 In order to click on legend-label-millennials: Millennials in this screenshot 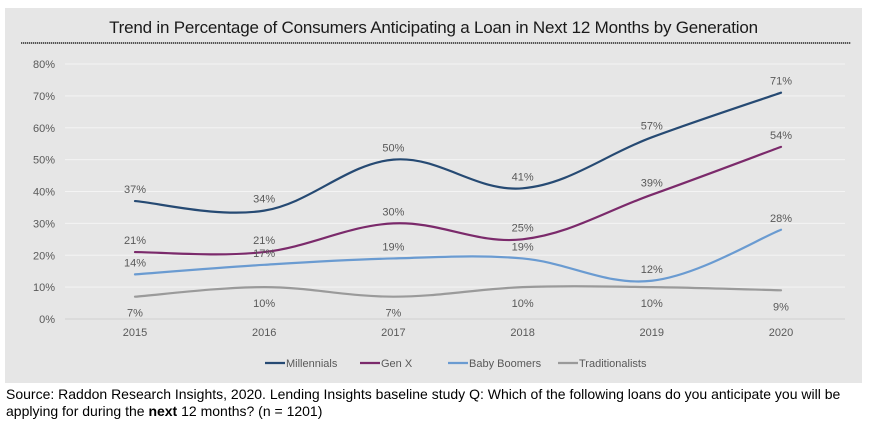, I will do `click(312, 364)`.